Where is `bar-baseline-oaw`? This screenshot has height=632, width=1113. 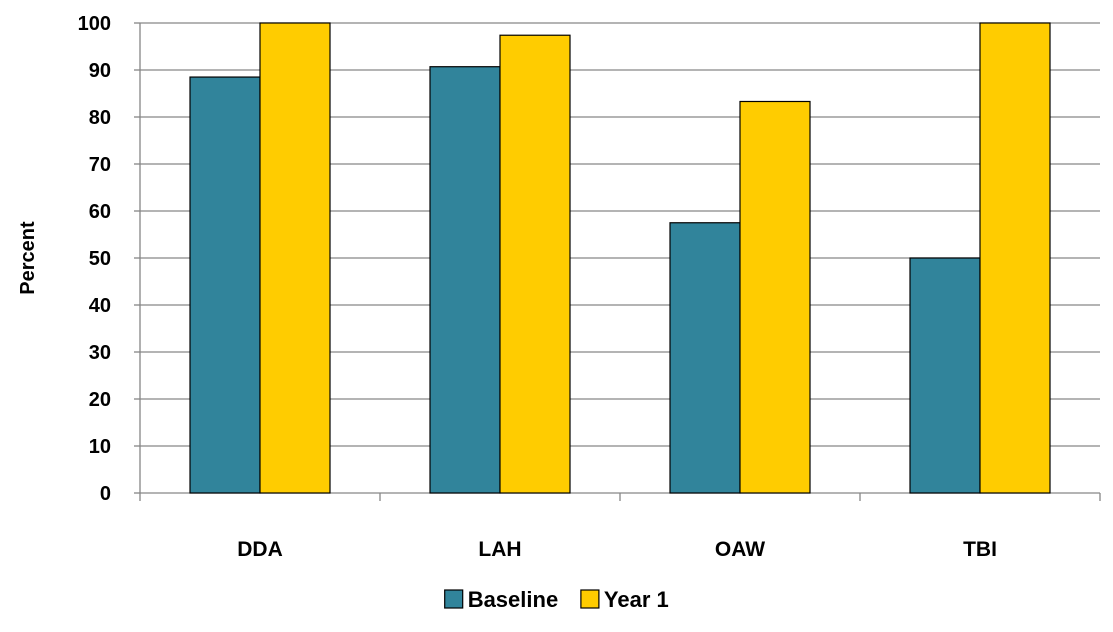 bar-baseline-oaw is located at coordinates (705, 358).